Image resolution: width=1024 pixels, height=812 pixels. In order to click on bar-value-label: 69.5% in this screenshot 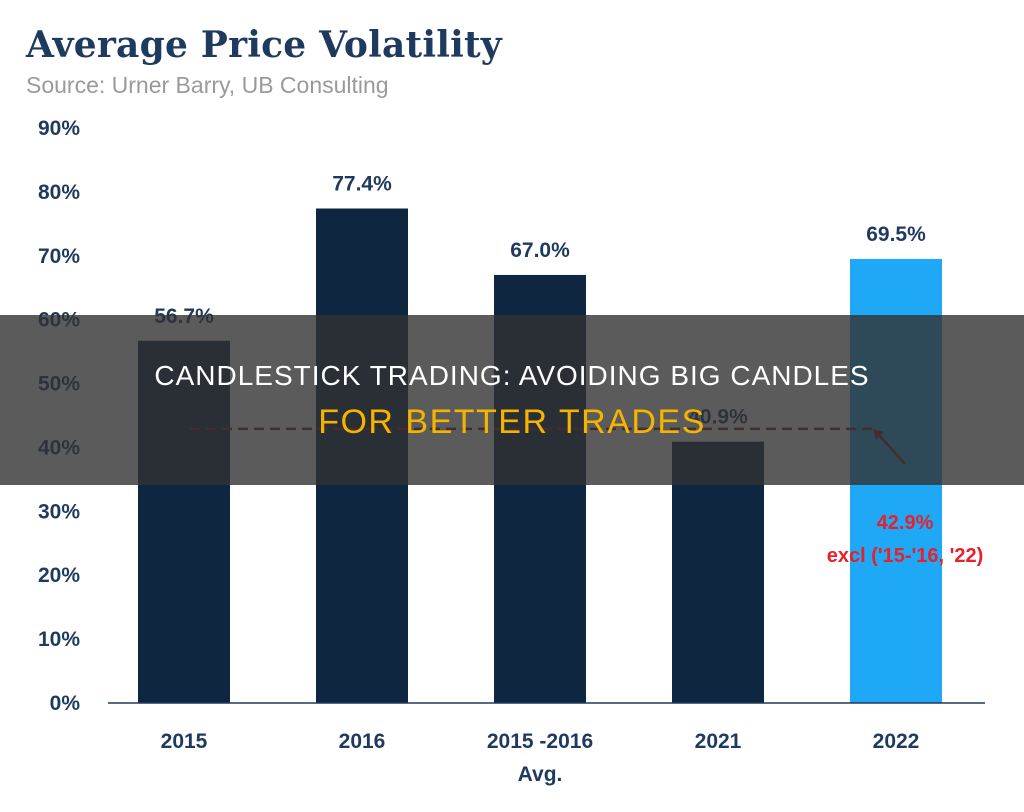, I will do `click(896, 234)`.